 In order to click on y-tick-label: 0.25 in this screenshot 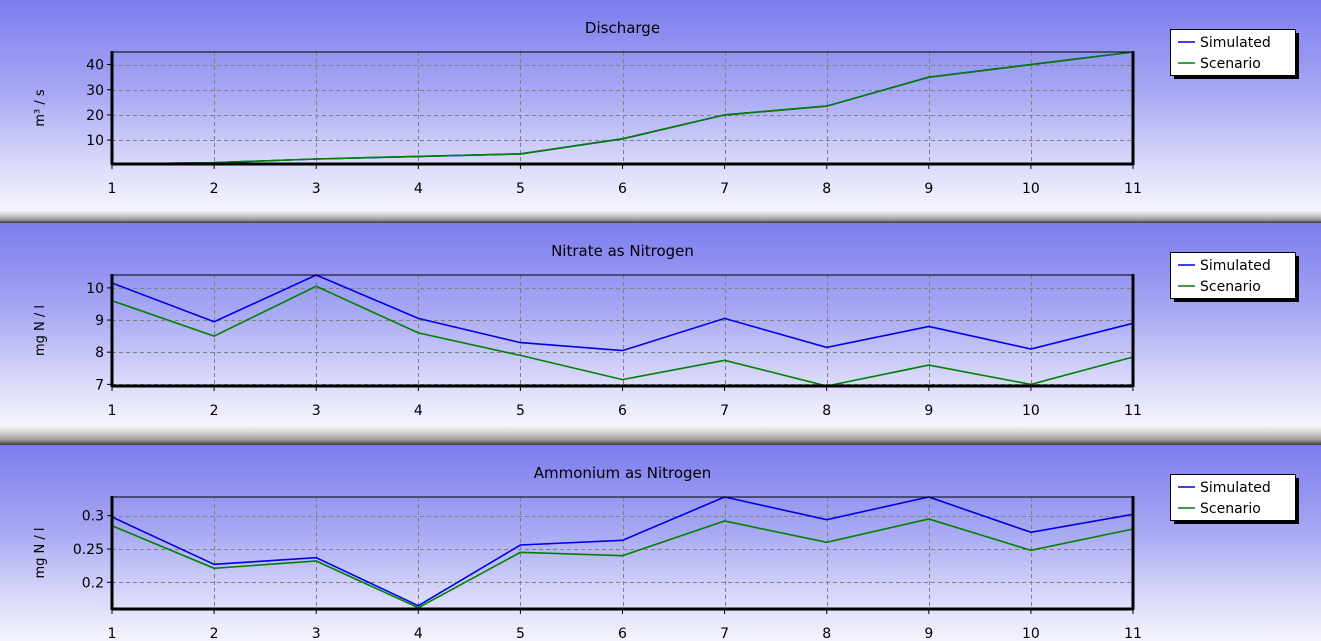, I will do `click(88, 550)`.